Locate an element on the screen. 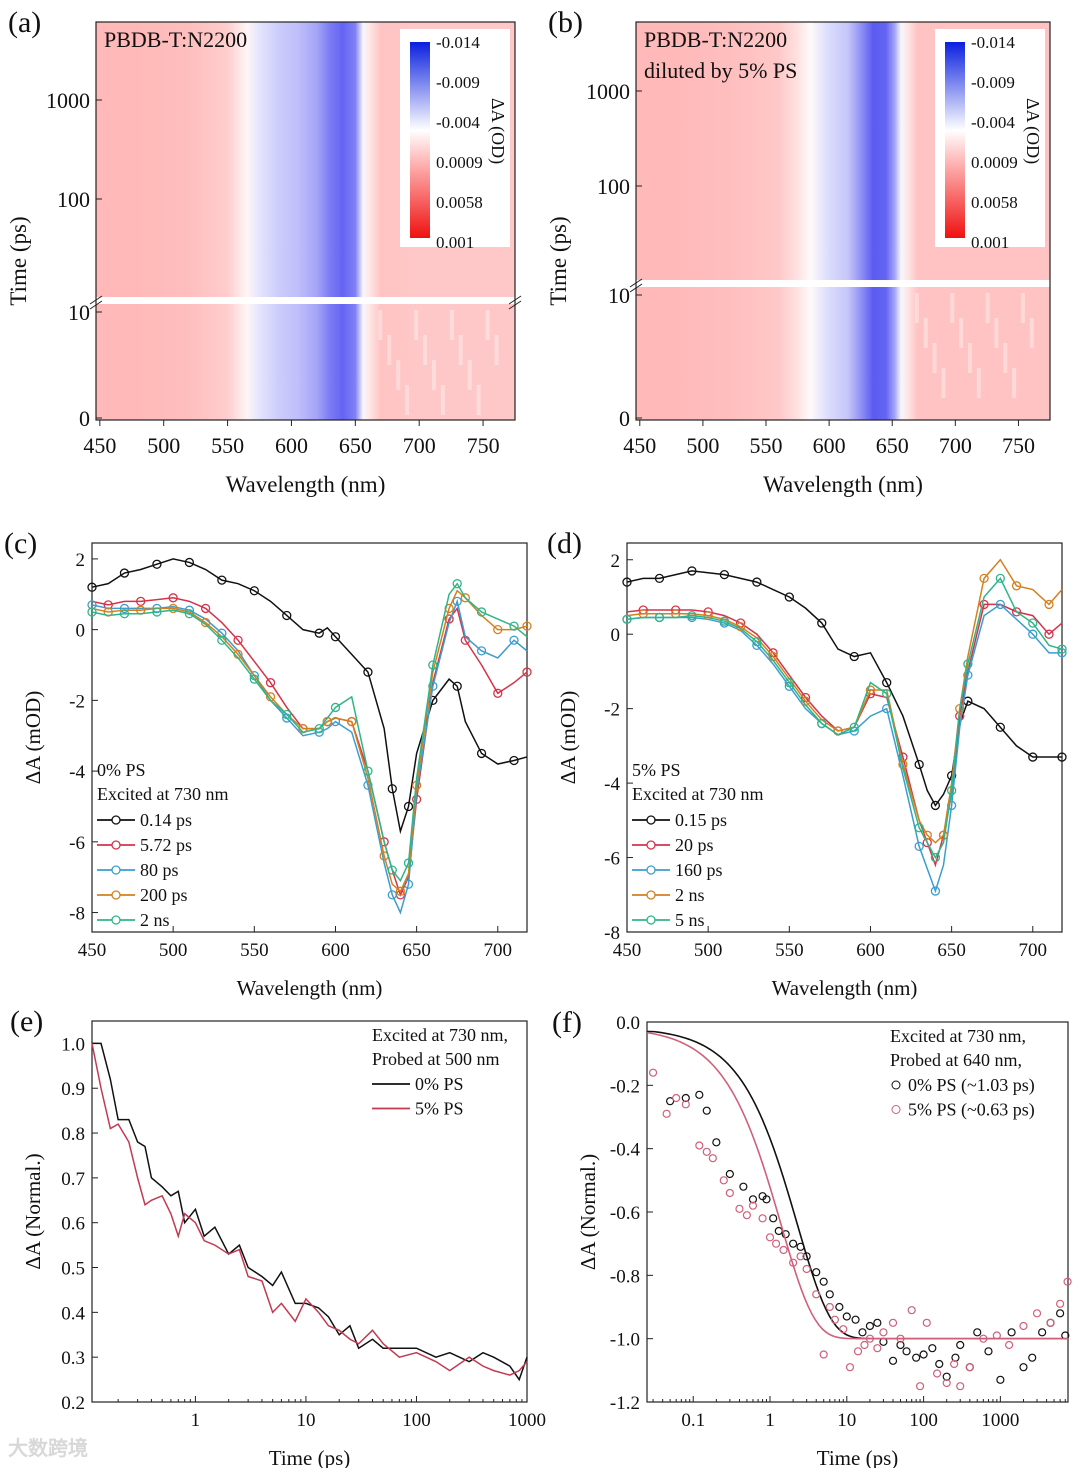 This screenshot has width=1080, height=1468. panel-label: (a) is located at coordinates (24, 22).